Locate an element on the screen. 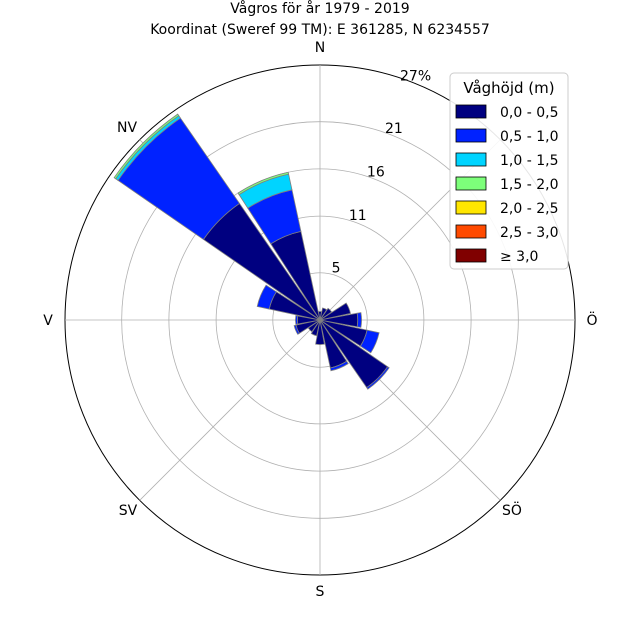 The height and width of the screenshot is (640, 640). direction-label: SV is located at coordinates (128, 511).